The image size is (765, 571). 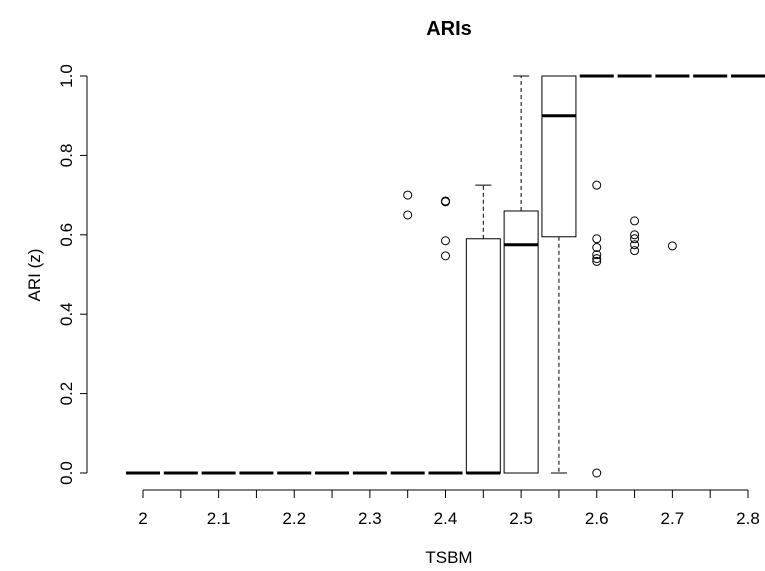 What do you see at coordinates (142, 518) in the screenshot?
I see `x-tick-label: 2` at bounding box center [142, 518].